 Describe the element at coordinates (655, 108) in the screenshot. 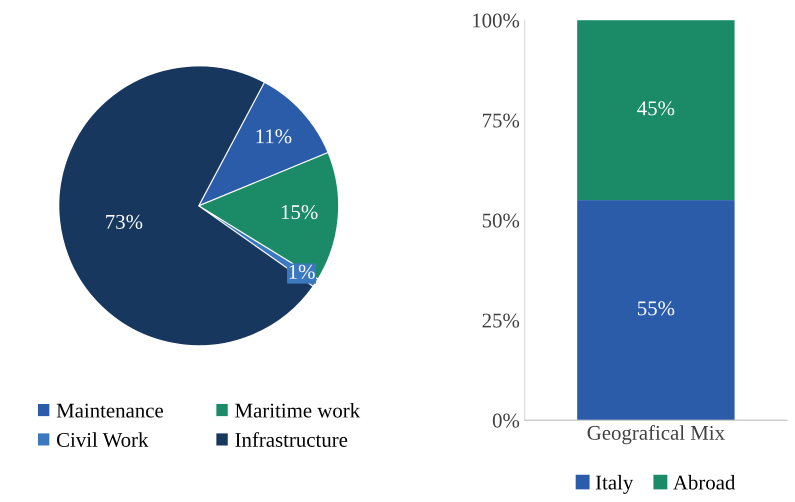

I see `data-label: 45%` at that location.